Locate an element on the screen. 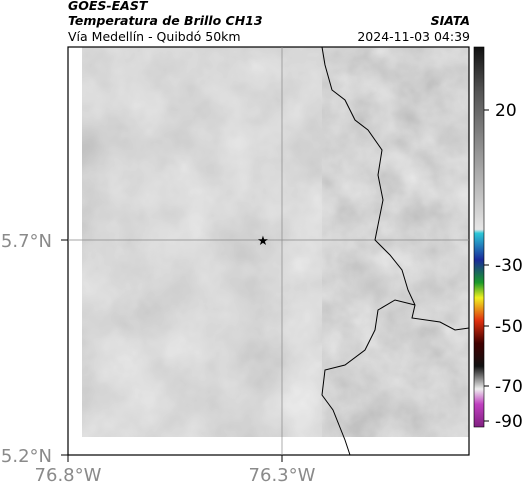  colorbar-tick-label: -70 is located at coordinates (509, 387).